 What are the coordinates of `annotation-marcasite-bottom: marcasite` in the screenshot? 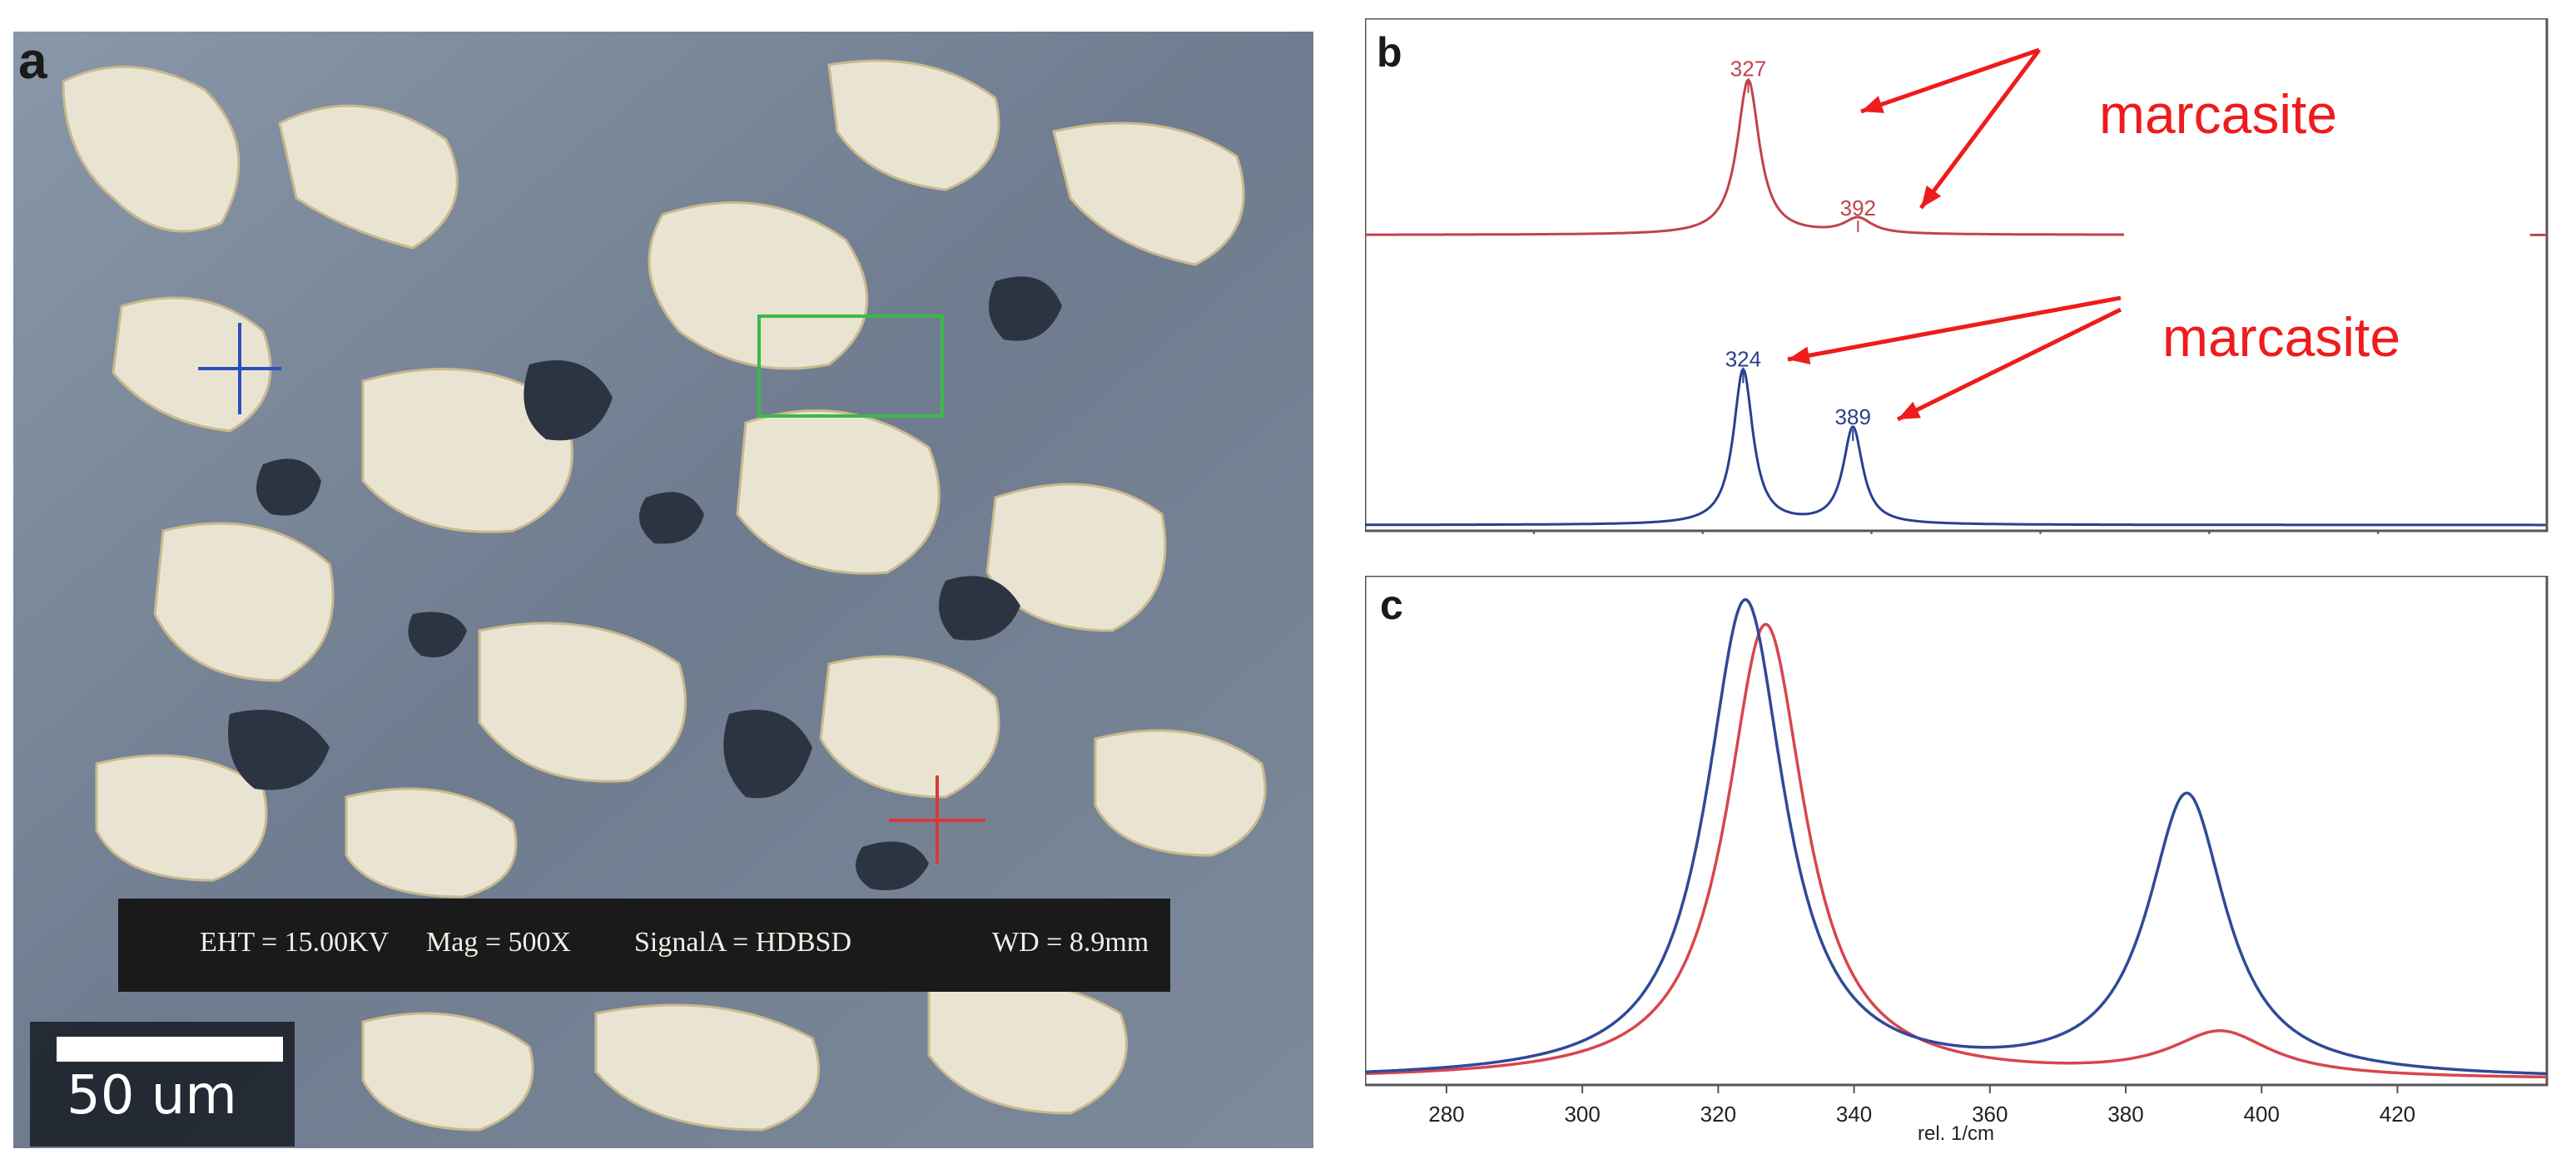 It's located at (2281, 337).